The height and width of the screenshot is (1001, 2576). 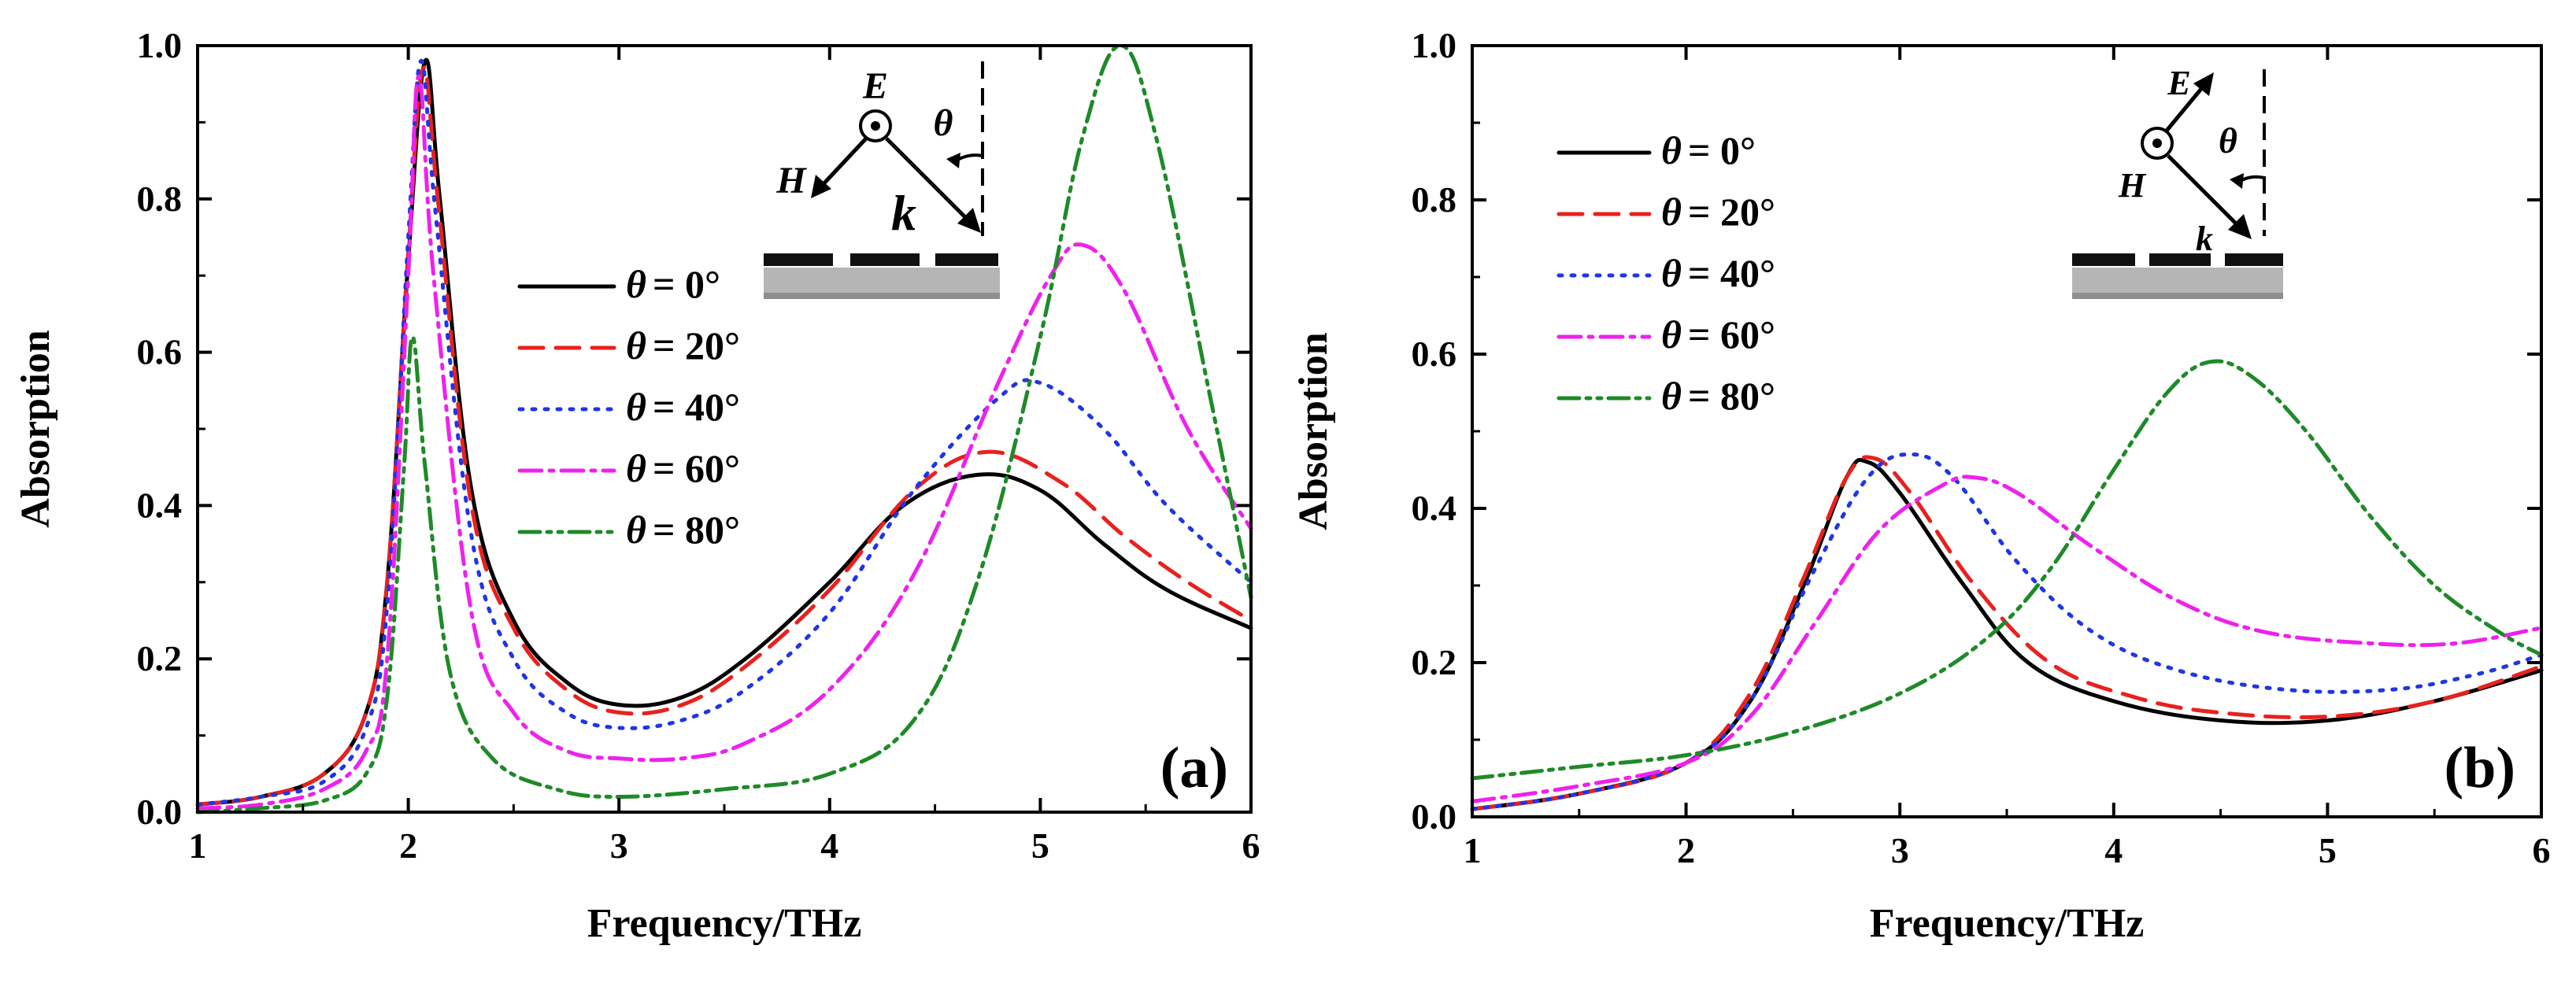 I want to click on x-tick-label: 2, so click(x=408, y=846).